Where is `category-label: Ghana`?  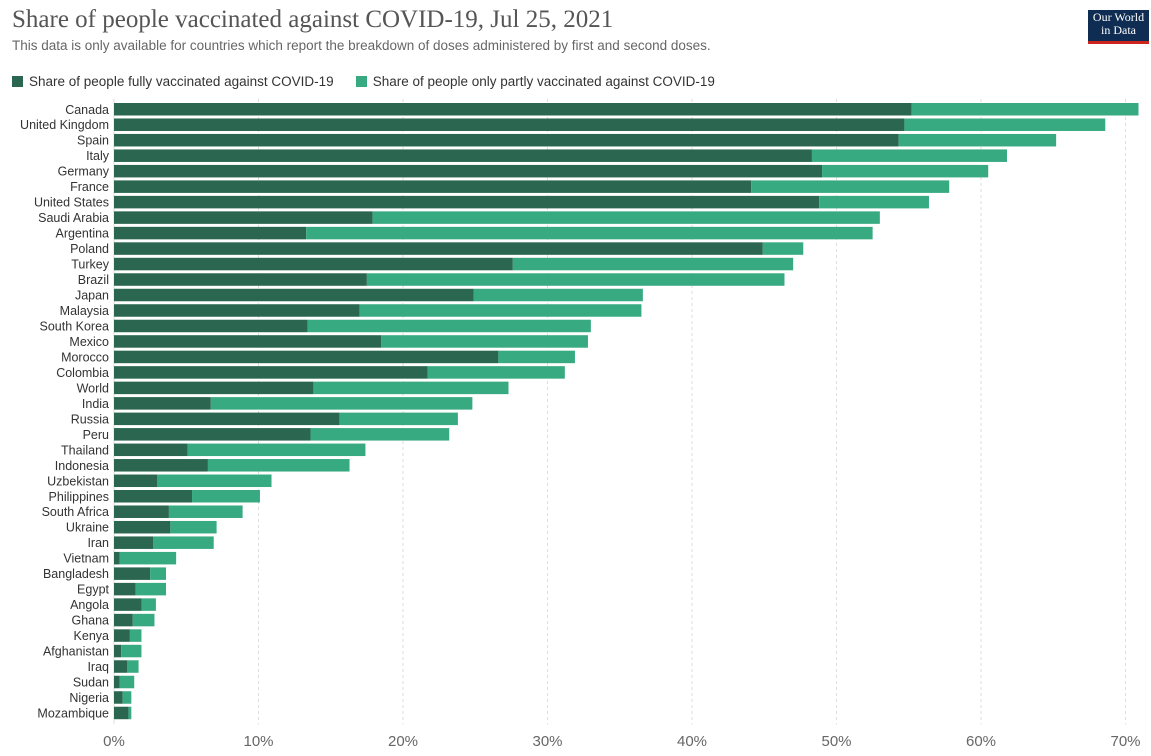 category-label: Ghana is located at coordinates (90, 621).